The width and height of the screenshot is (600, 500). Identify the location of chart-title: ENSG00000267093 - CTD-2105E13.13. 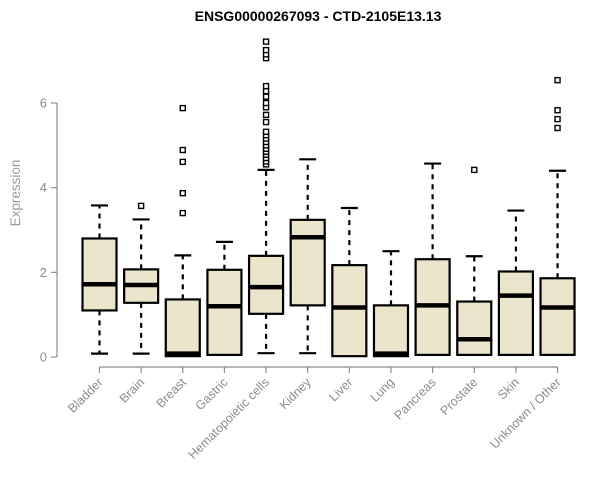
(318, 16).